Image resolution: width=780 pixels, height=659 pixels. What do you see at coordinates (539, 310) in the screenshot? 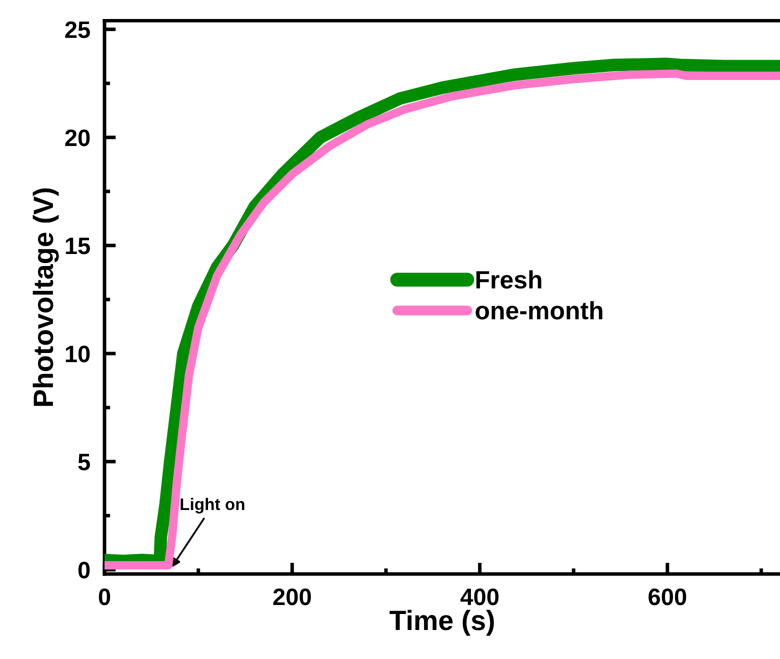
I see `legend-label: one-month` at bounding box center [539, 310].